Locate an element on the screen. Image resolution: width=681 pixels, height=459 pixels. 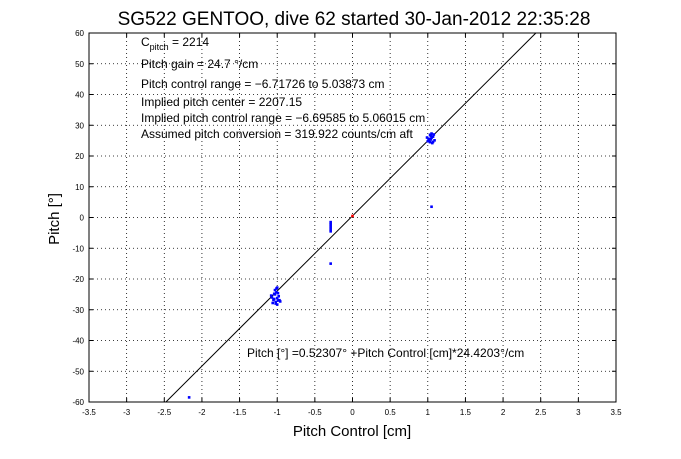
x-tick-label: 2.5 is located at coordinates (541, 412).